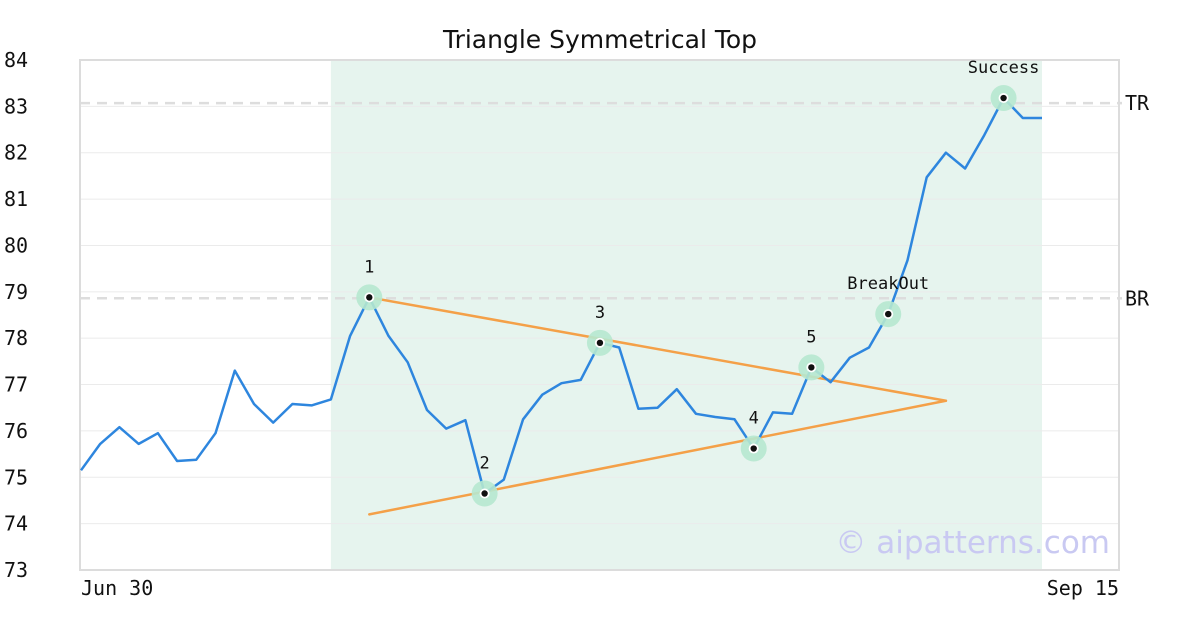  Describe the element at coordinates (1004, 68) in the screenshot. I see `pattern-point-label: Success` at that location.